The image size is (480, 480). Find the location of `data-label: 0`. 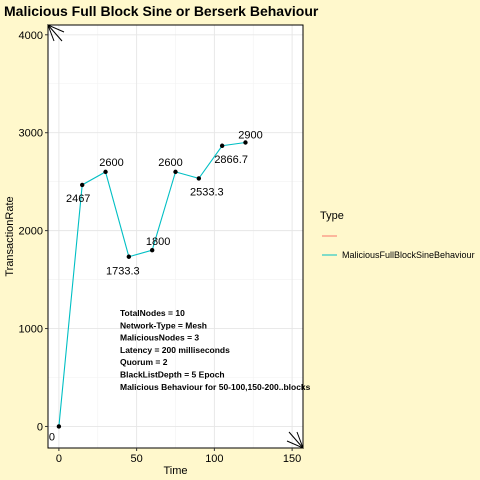

data-label: 0 is located at coordinates (52, 437).